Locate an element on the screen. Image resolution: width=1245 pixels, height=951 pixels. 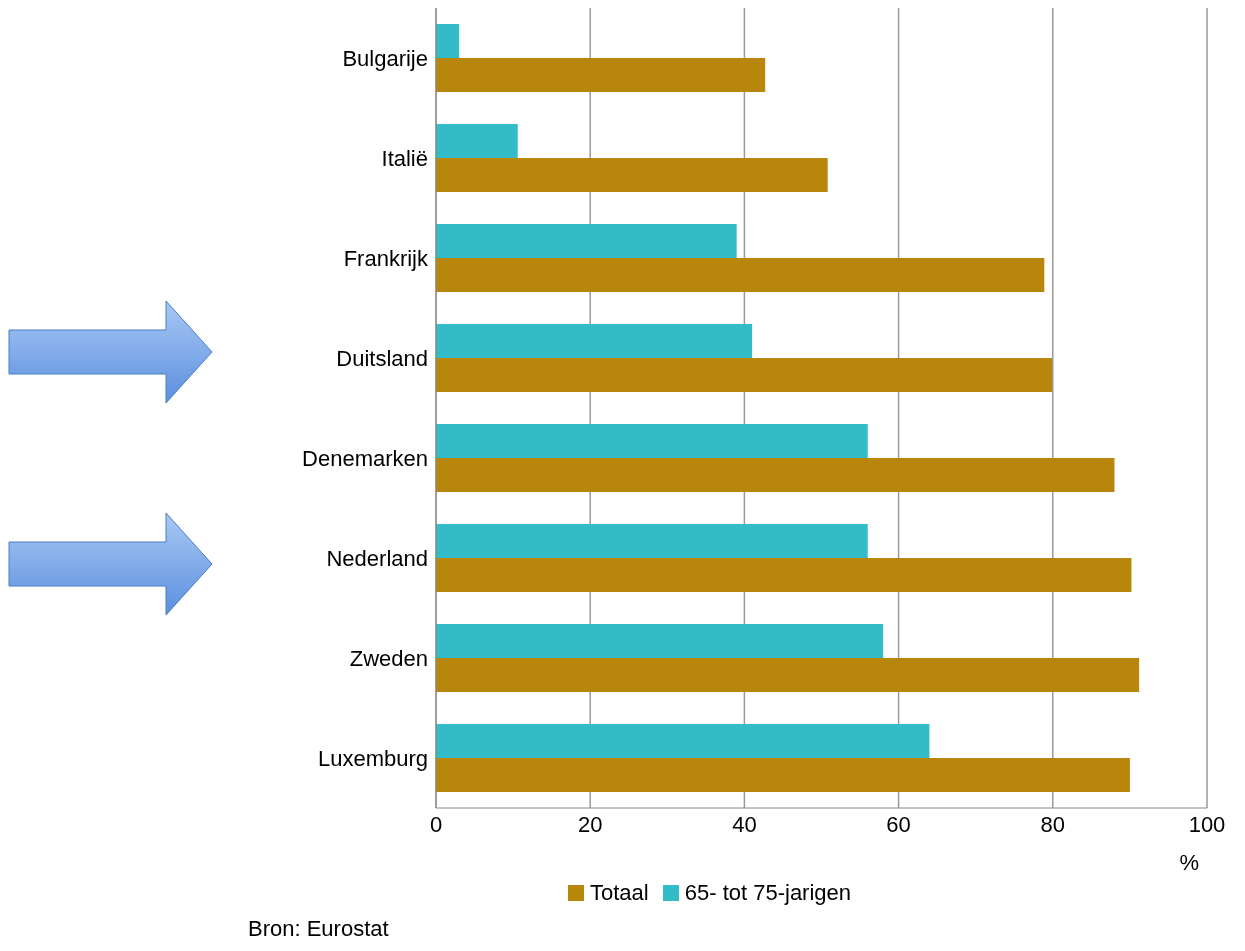
y-tick-label: Frankrijk is located at coordinates (386, 258).